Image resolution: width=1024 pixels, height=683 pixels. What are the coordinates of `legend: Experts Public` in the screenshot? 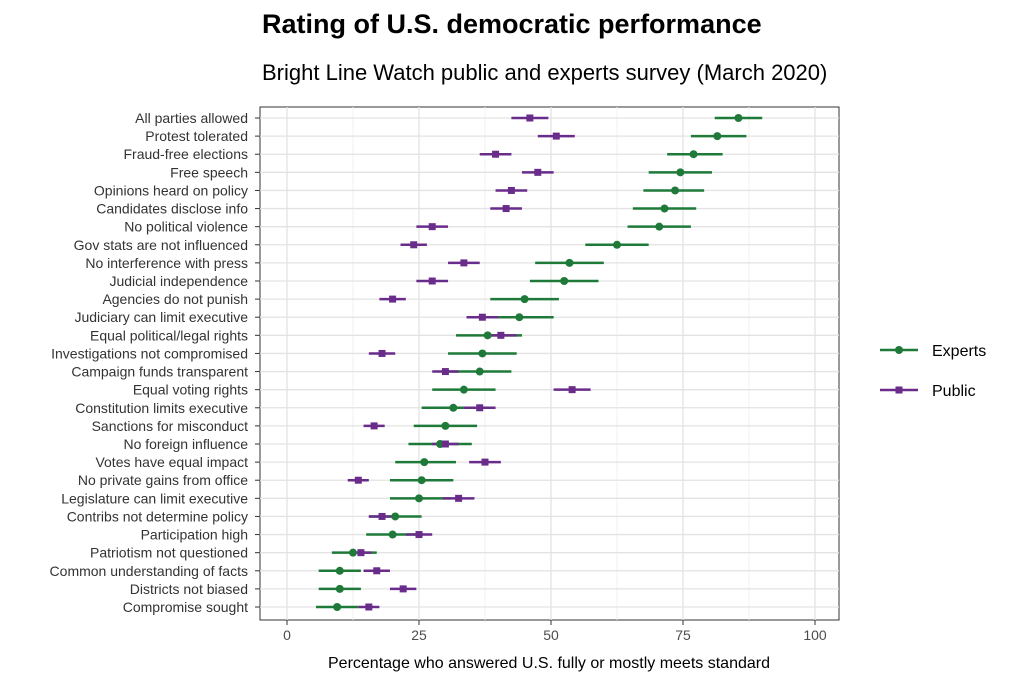 It's located at (933, 371).